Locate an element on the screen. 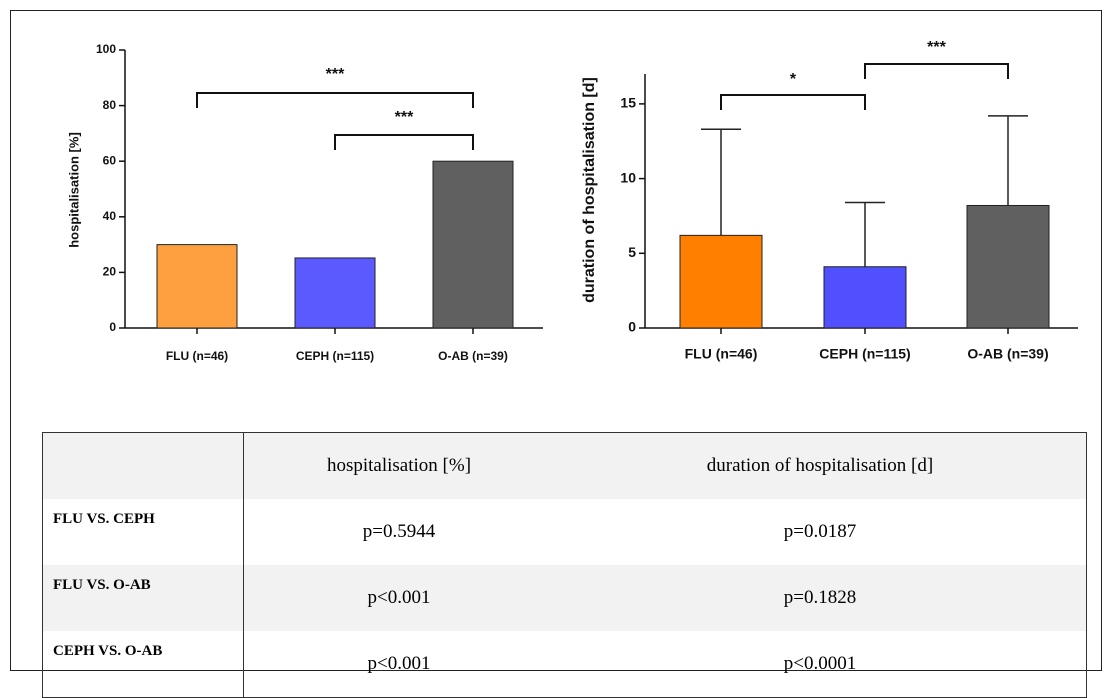  significance-label: * is located at coordinates (793, 79).